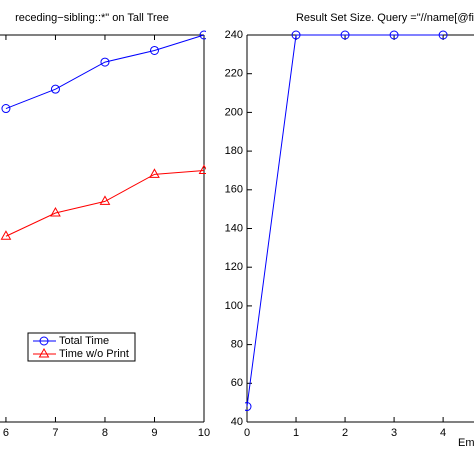 This screenshot has height=474, width=474. What do you see at coordinates (394, 433) in the screenshot?
I see `x-tick-label: 3` at bounding box center [394, 433].